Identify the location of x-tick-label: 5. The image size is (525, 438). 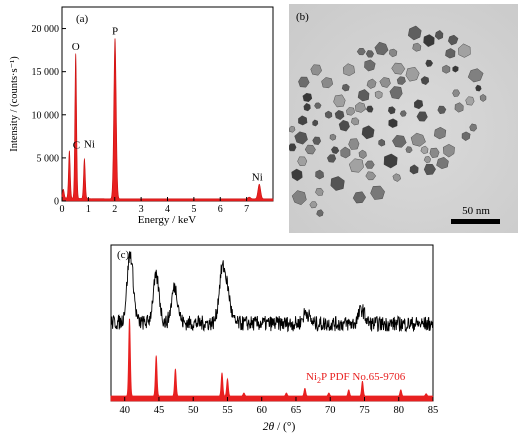
(193, 209).